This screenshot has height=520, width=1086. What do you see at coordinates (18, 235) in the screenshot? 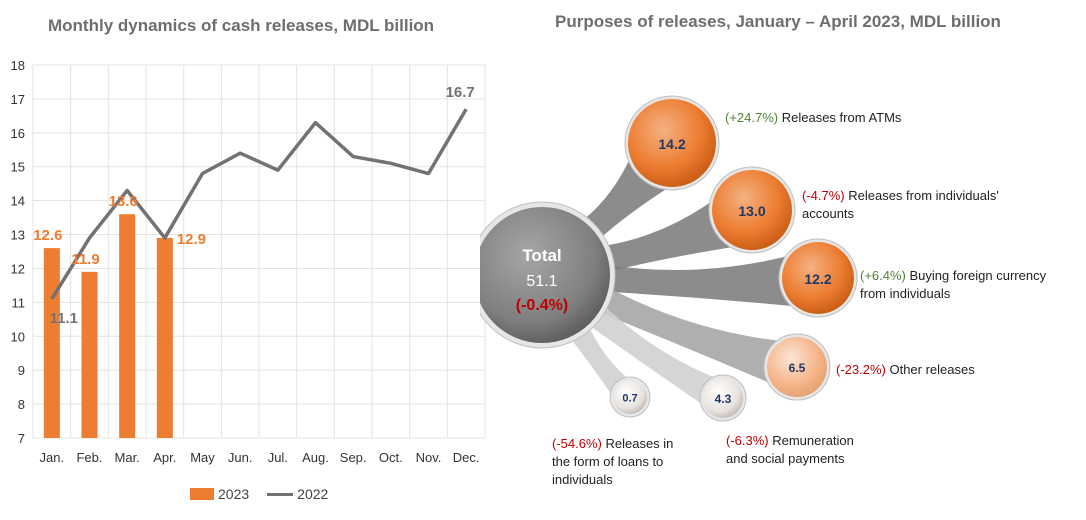
I see `y-tick-label: 13` at bounding box center [18, 235].